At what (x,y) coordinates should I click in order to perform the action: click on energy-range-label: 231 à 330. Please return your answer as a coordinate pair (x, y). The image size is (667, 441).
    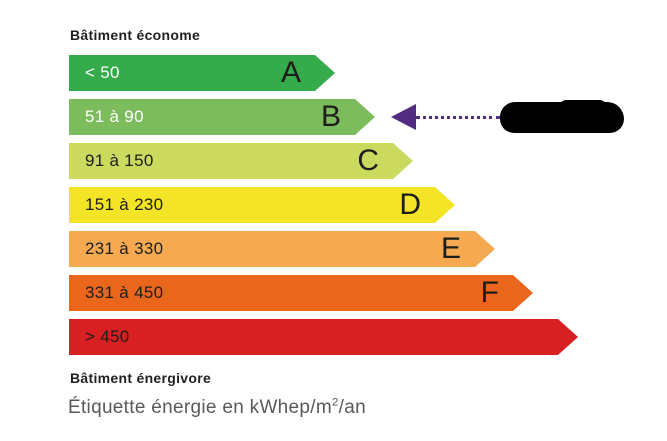
    Looking at the image, I should click on (124, 248).